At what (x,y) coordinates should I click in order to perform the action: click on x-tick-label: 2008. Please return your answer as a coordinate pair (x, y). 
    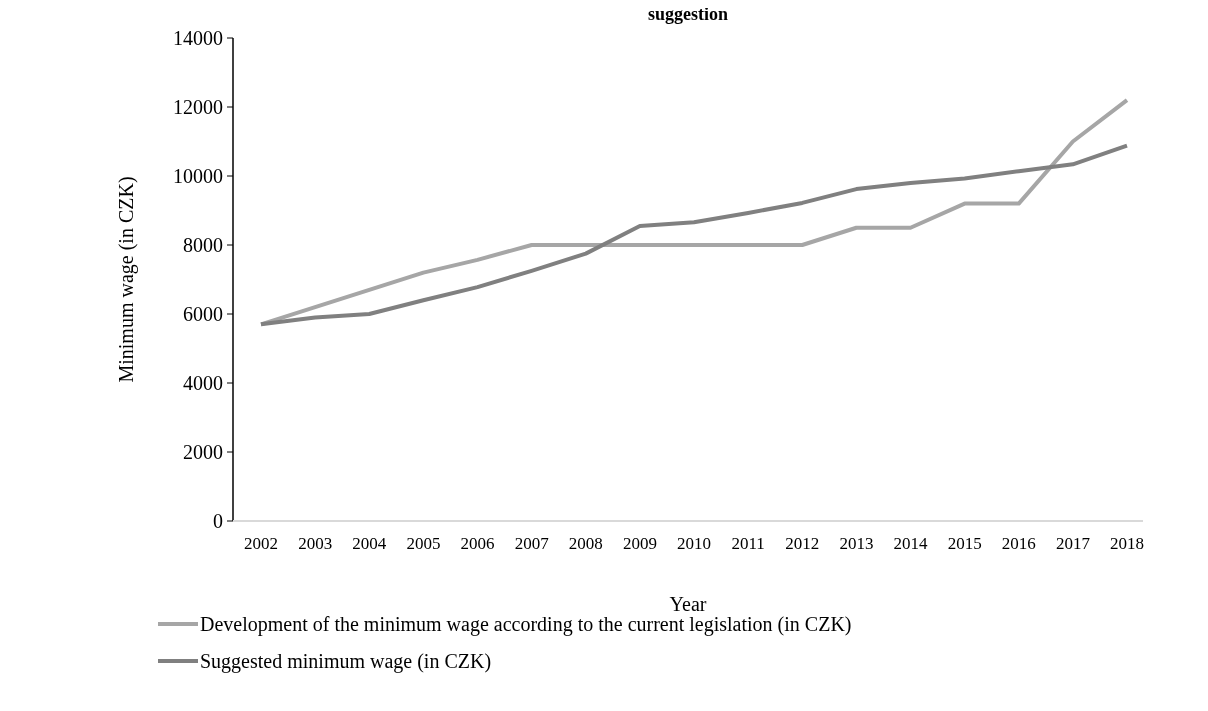
    Looking at the image, I should click on (585, 543).